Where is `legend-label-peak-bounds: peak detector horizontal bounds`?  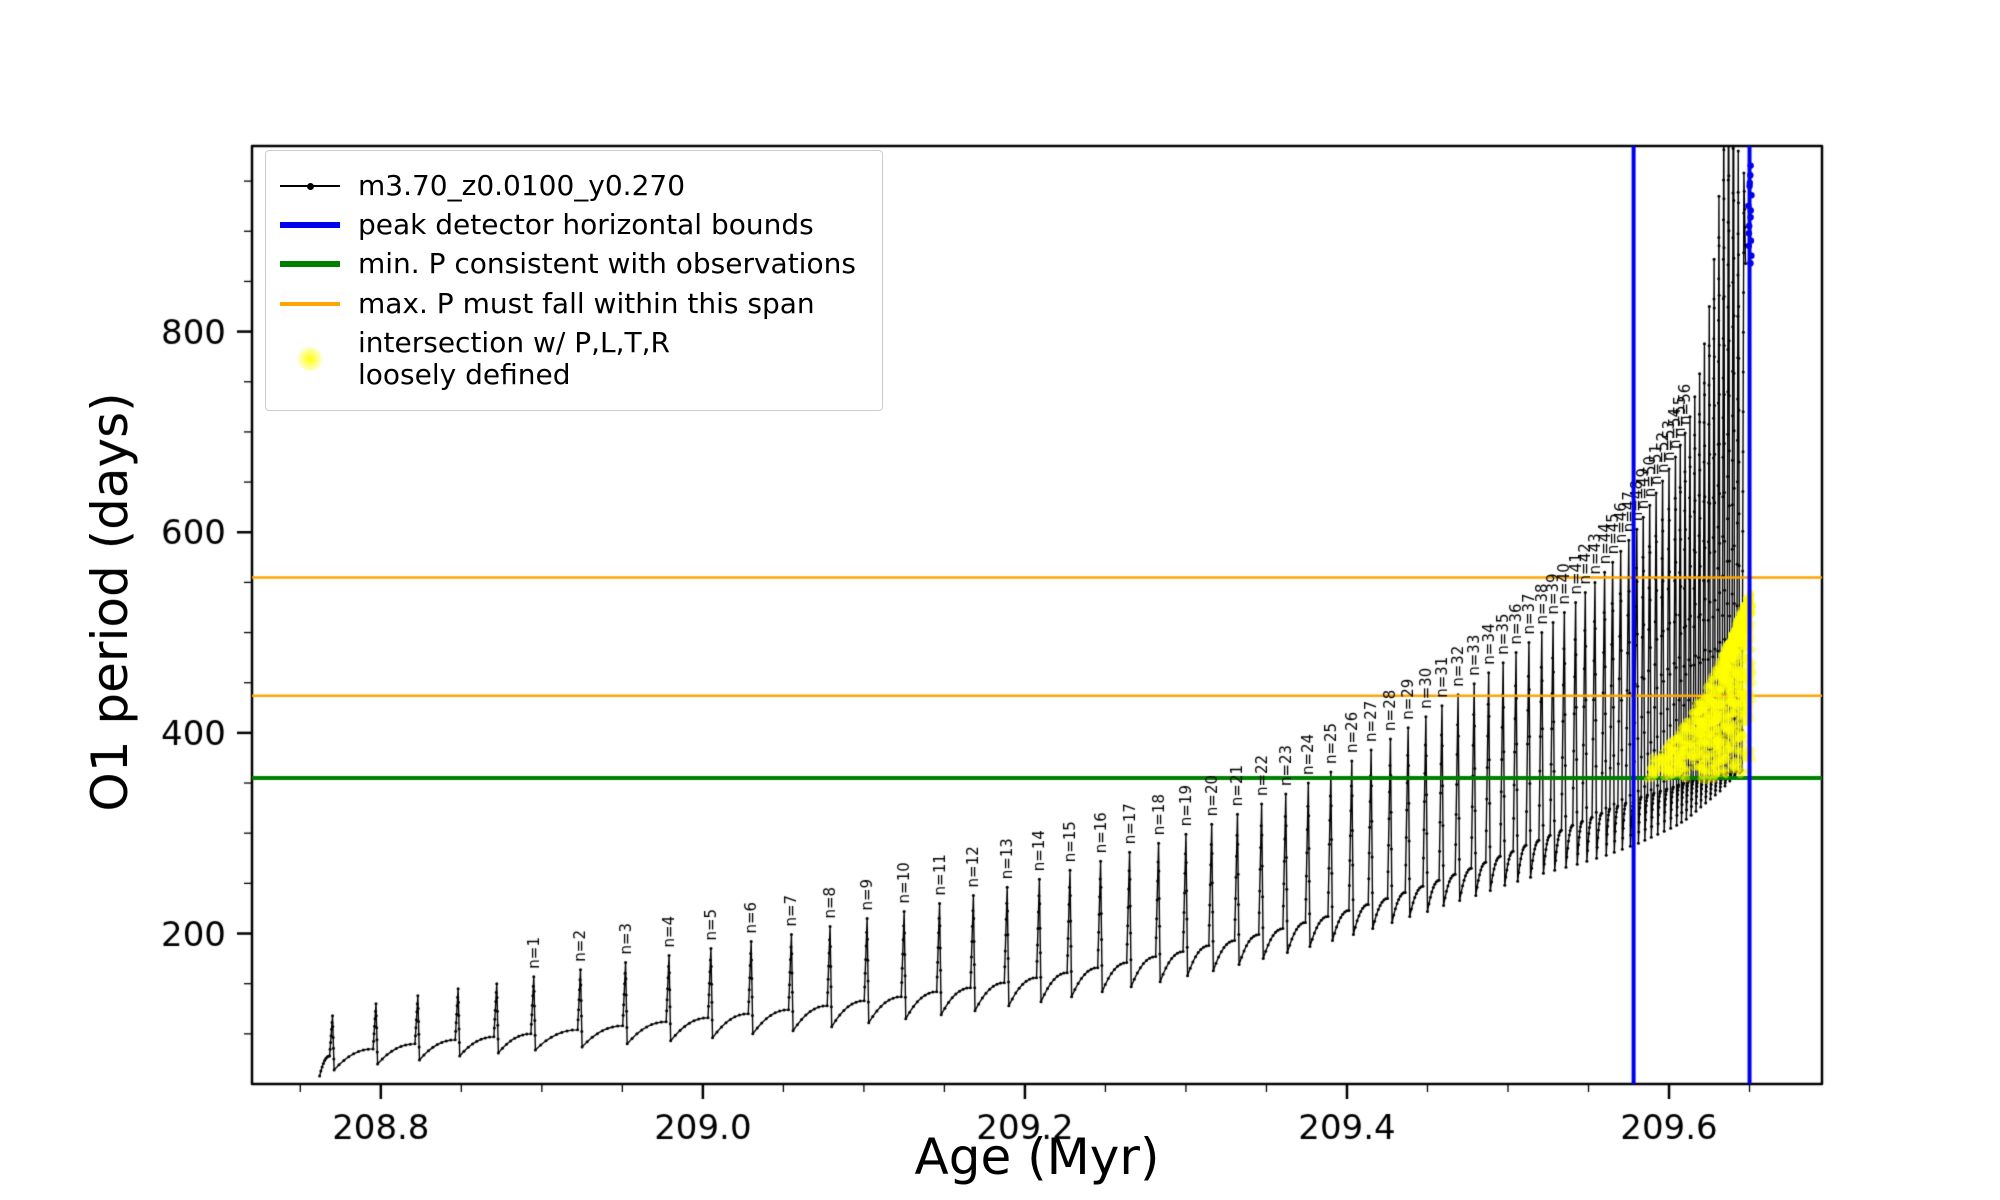 legend-label-peak-bounds: peak detector horizontal bounds is located at coordinates (586, 225).